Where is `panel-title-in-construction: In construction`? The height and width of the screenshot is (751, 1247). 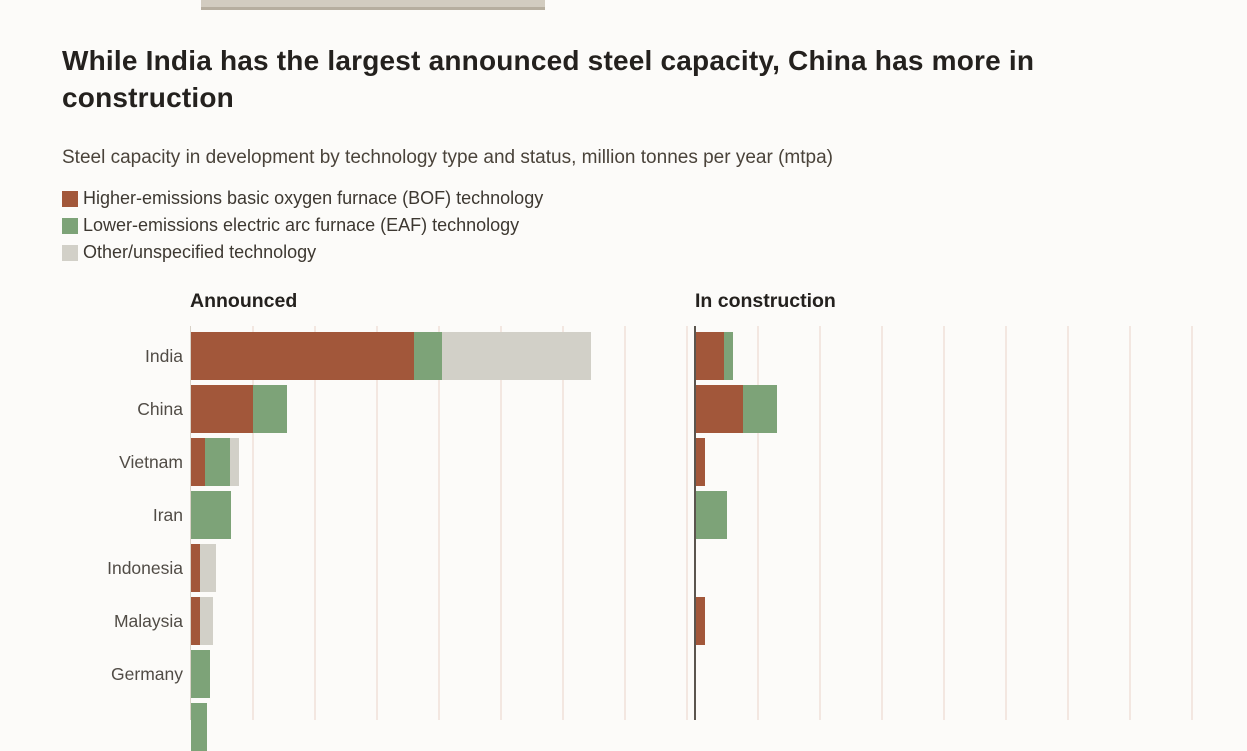
panel-title-in-construction: In construction is located at coordinates (765, 301).